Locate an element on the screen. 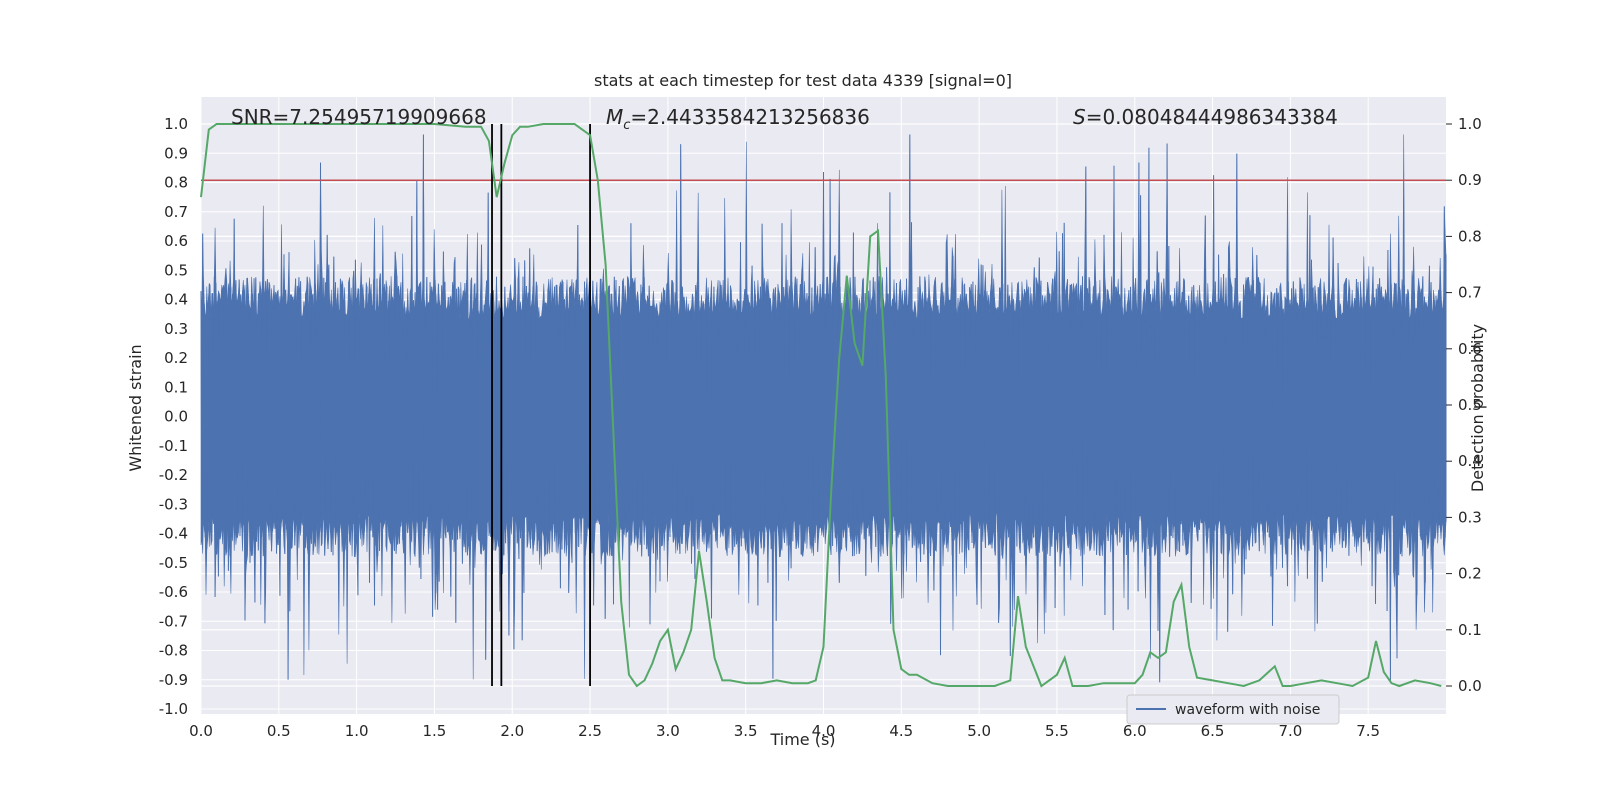 This screenshot has height=800, width=1600. s-annotation: S=0.08048444986343384 is located at coordinates (1205, 117).